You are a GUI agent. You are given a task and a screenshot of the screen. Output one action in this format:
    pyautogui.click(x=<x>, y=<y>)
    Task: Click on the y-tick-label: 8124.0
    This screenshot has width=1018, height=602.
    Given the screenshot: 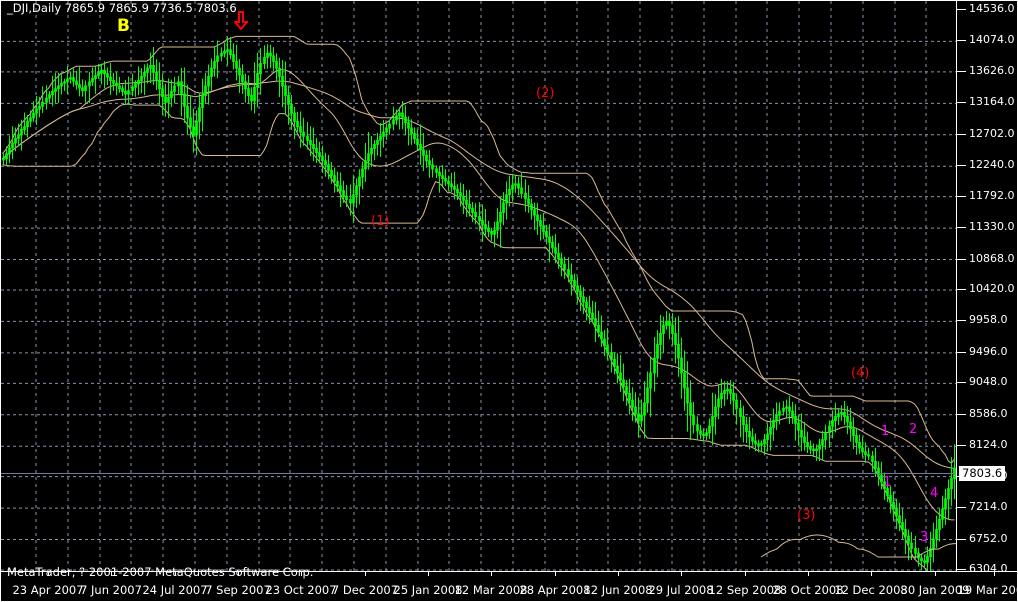 What is the action you would take?
    pyautogui.click(x=988, y=445)
    